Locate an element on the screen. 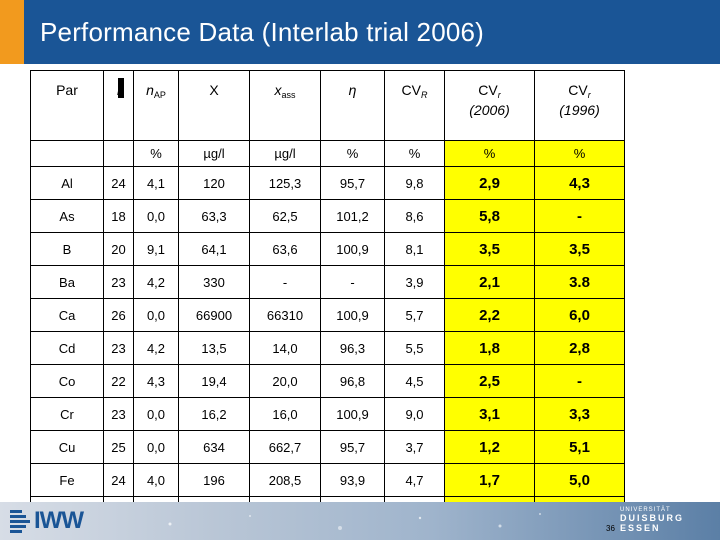  value-cell: 662,7 is located at coordinates (285, 447).